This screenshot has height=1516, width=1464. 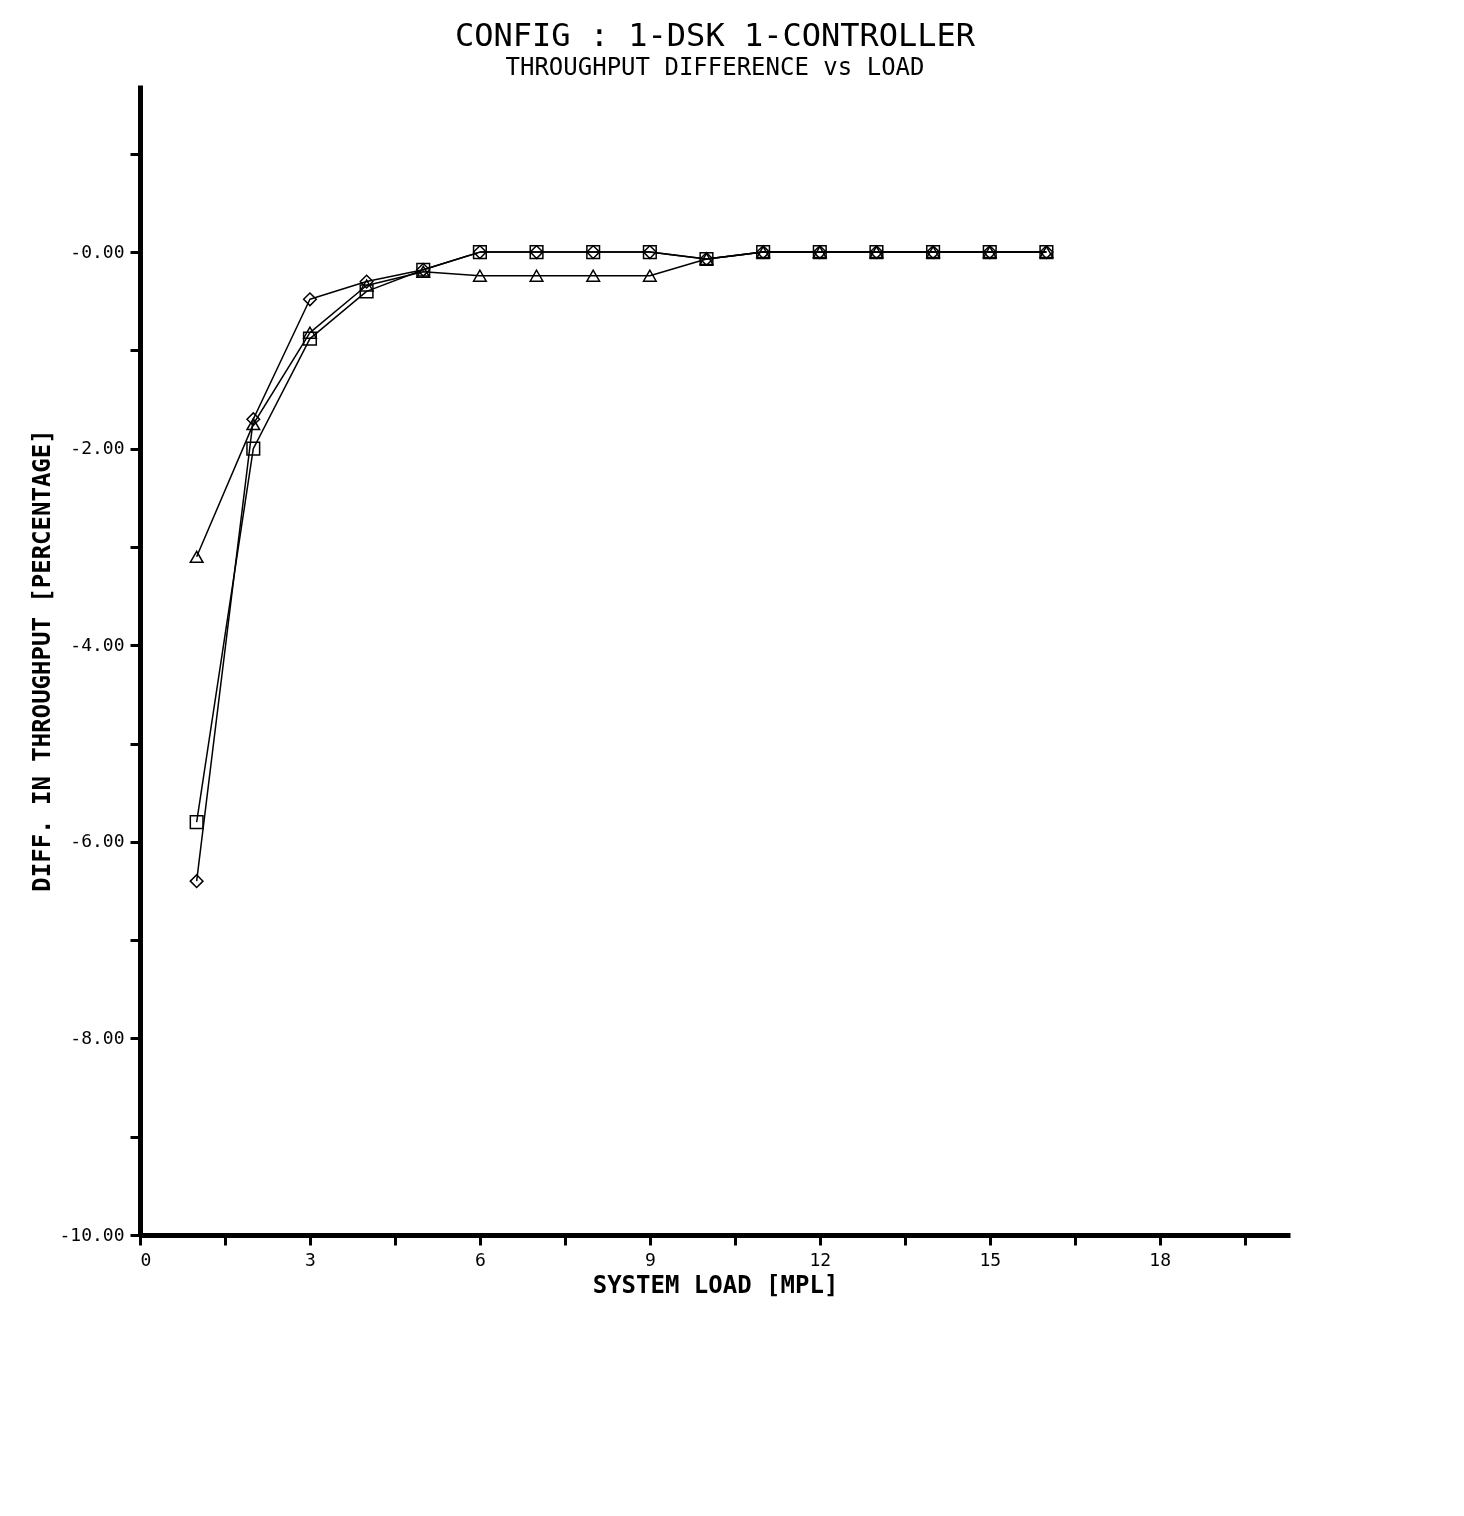 I want to click on x-tick-label: 6, so click(x=480, y=1259).